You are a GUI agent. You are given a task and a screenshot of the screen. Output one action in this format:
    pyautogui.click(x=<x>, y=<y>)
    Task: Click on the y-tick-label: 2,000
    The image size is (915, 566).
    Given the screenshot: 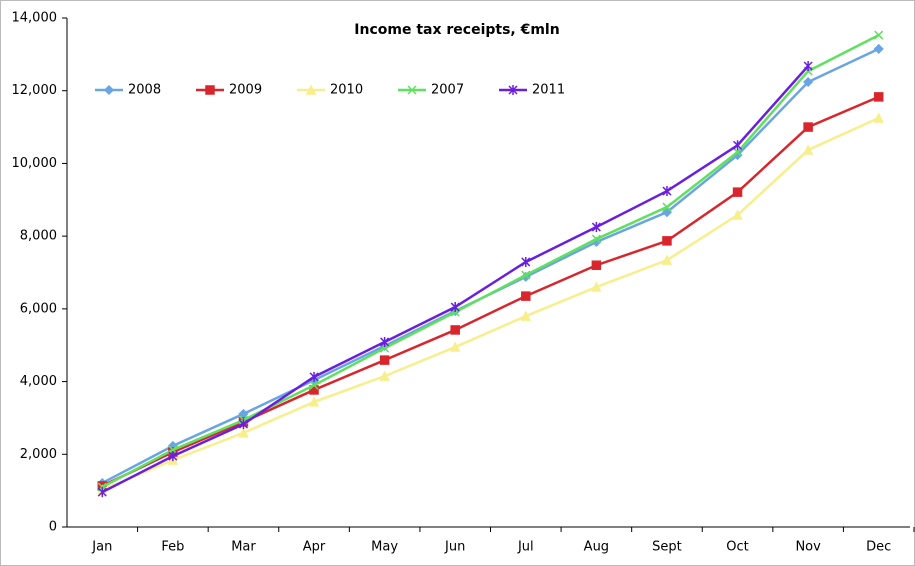 What is the action you would take?
    pyautogui.click(x=38, y=454)
    